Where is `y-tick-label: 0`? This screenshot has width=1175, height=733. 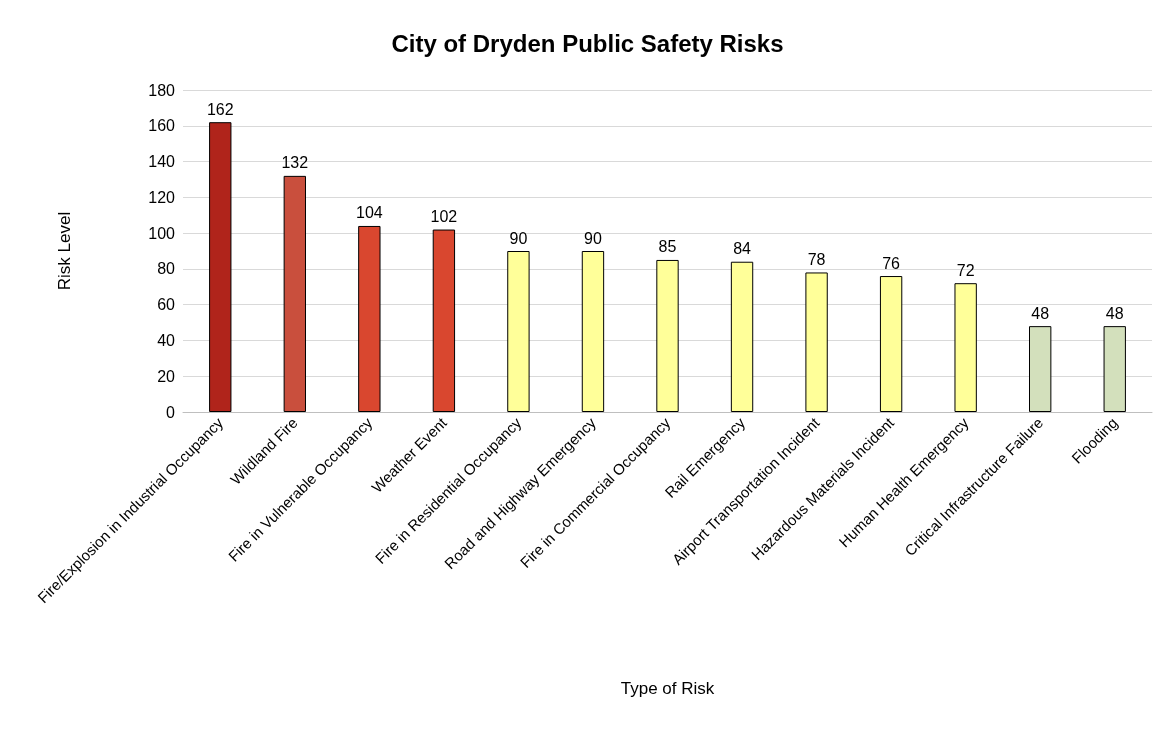 y-tick-label: 0 is located at coordinates (171, 412).